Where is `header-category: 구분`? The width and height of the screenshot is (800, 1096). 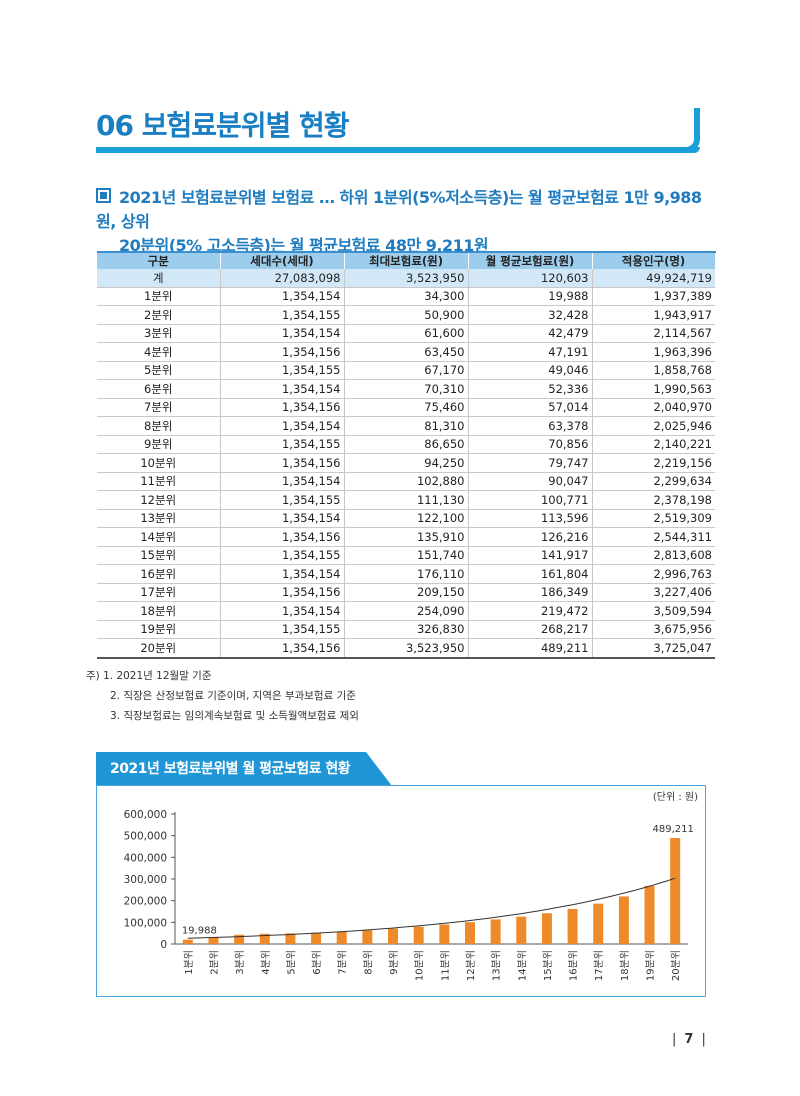
header-category: 구분 is located at coordinates (159, 260).